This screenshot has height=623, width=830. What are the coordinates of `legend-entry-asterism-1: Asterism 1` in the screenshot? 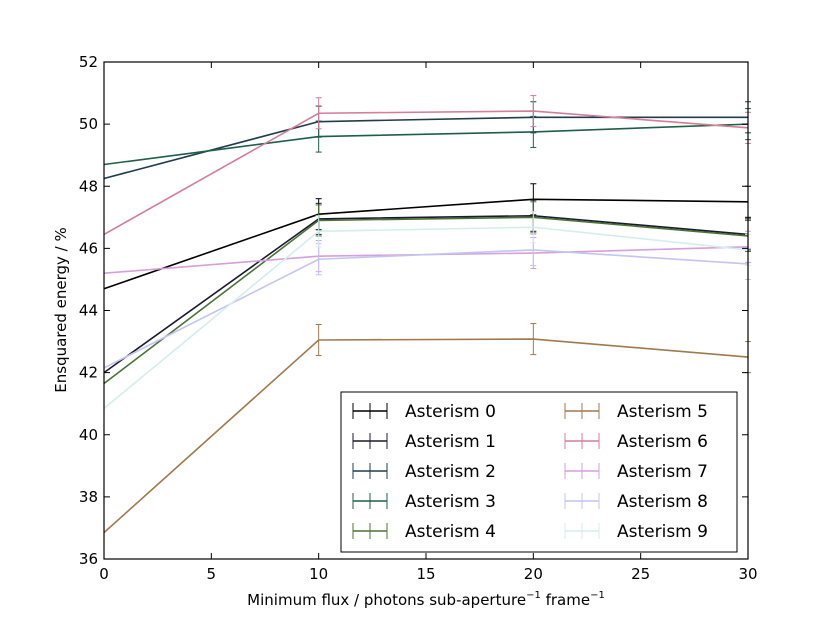 It's located at (424, 442).